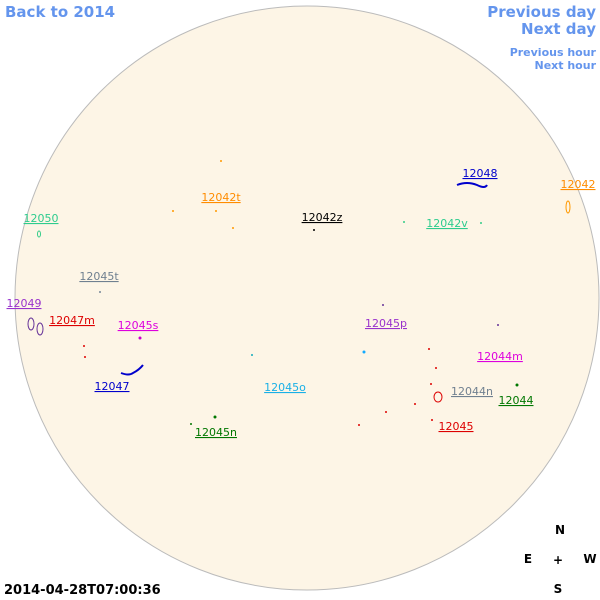  I want to click on back-link: Back to 2014, so click(60, 12).